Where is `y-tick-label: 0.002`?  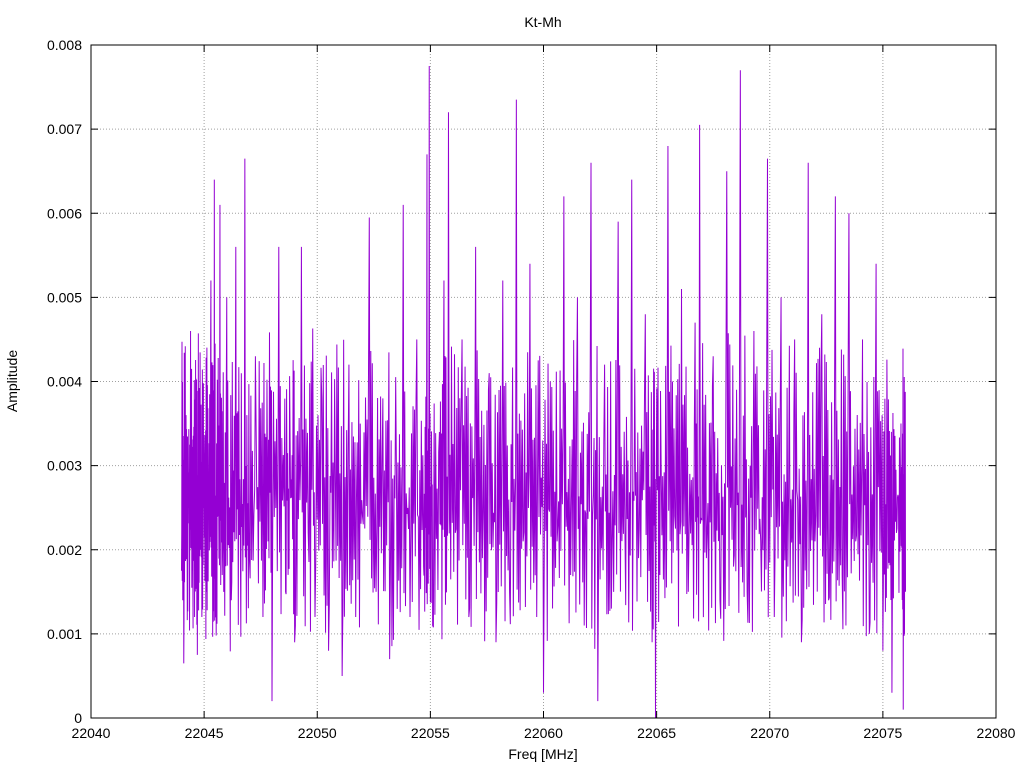
y-tick-label: 0.002 is located at coordinates (64, 550).